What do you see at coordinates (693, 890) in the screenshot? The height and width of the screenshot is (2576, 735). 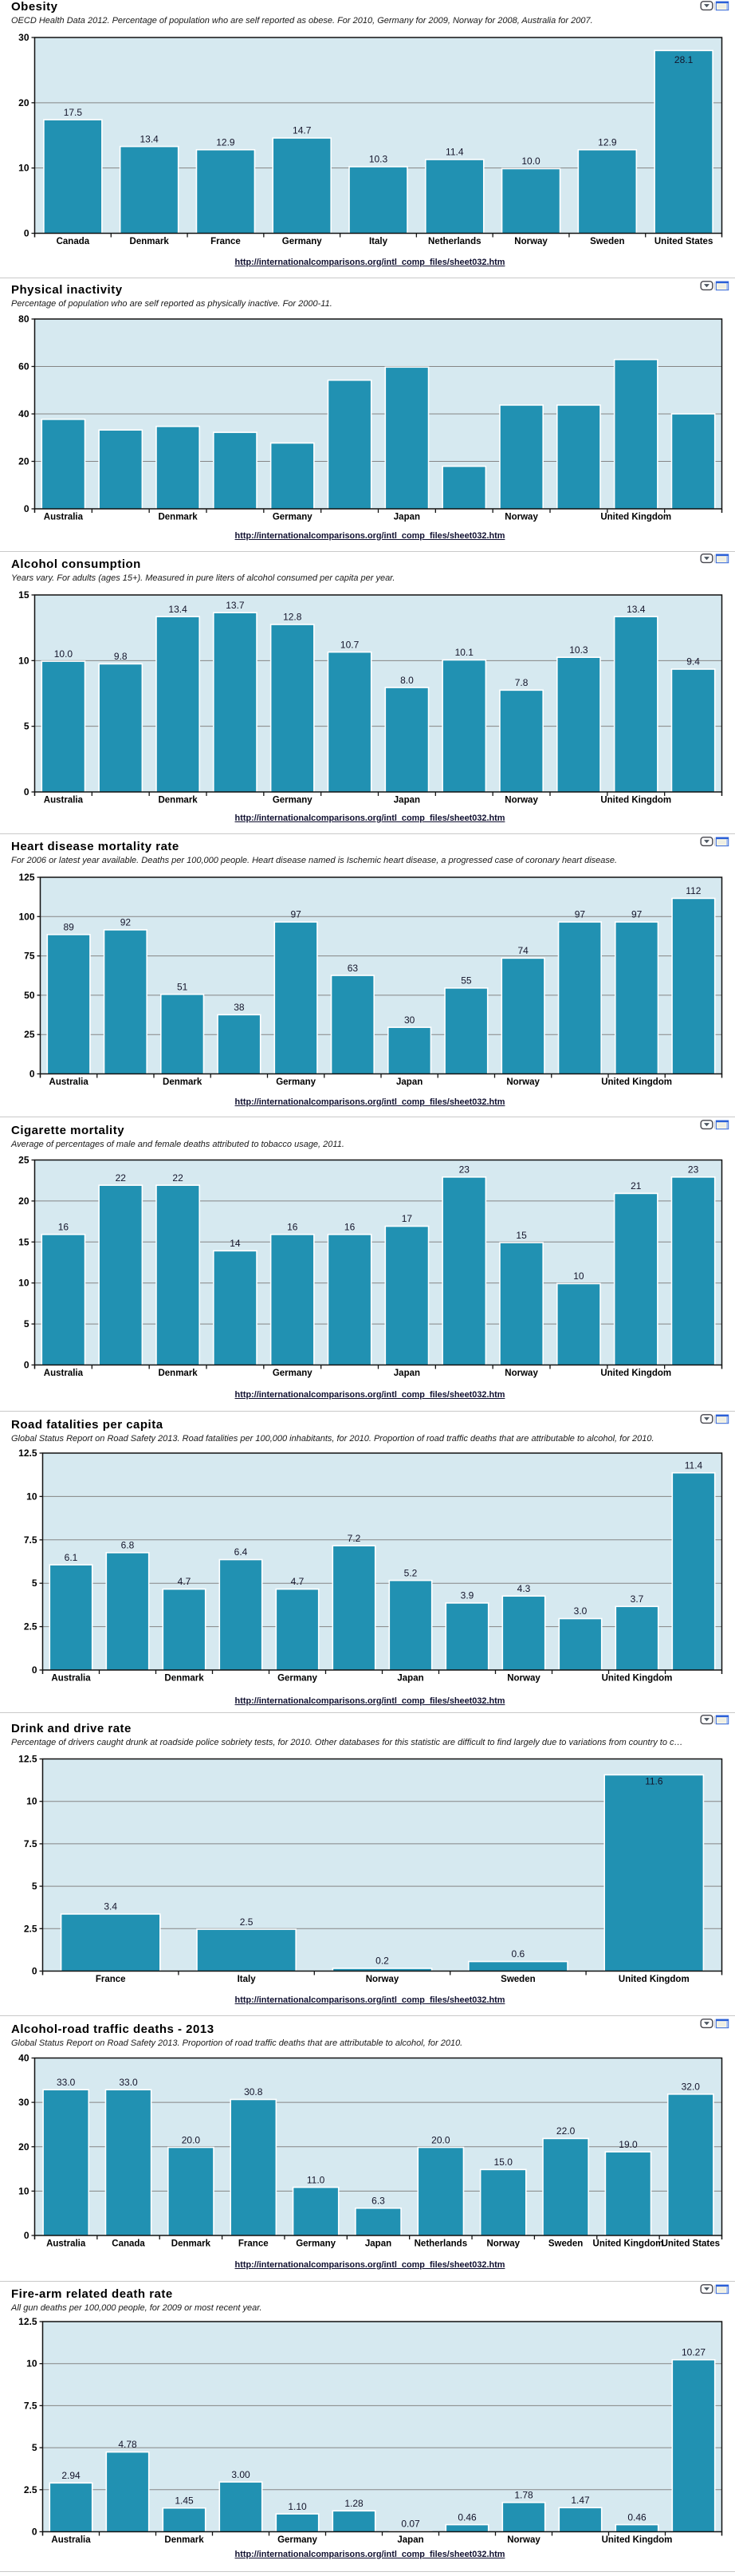 I see `svg-text: 112` at bounding box center [693, 890].